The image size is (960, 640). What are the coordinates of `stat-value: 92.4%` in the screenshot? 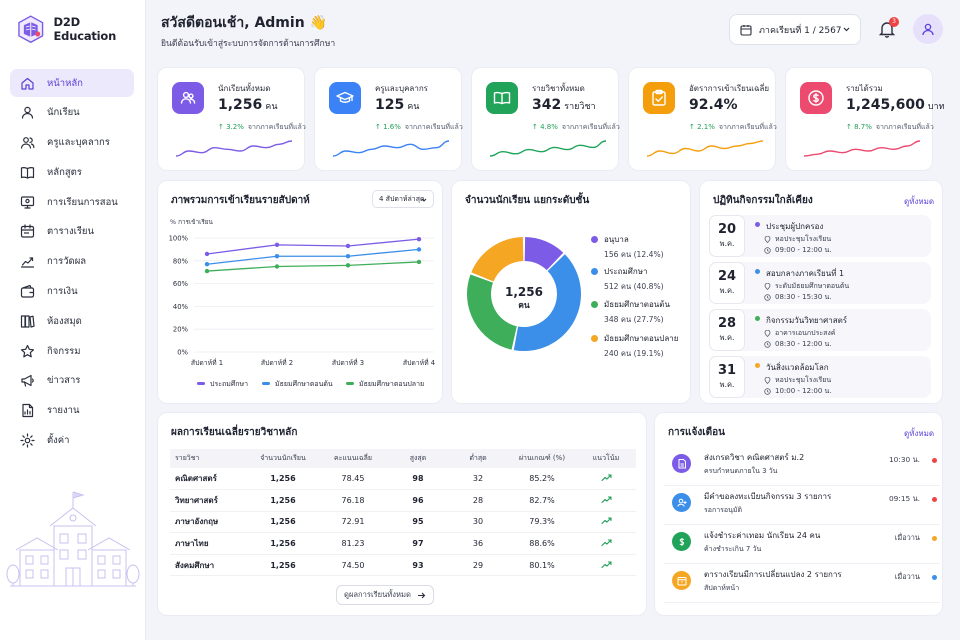 It's located at (715, 105).